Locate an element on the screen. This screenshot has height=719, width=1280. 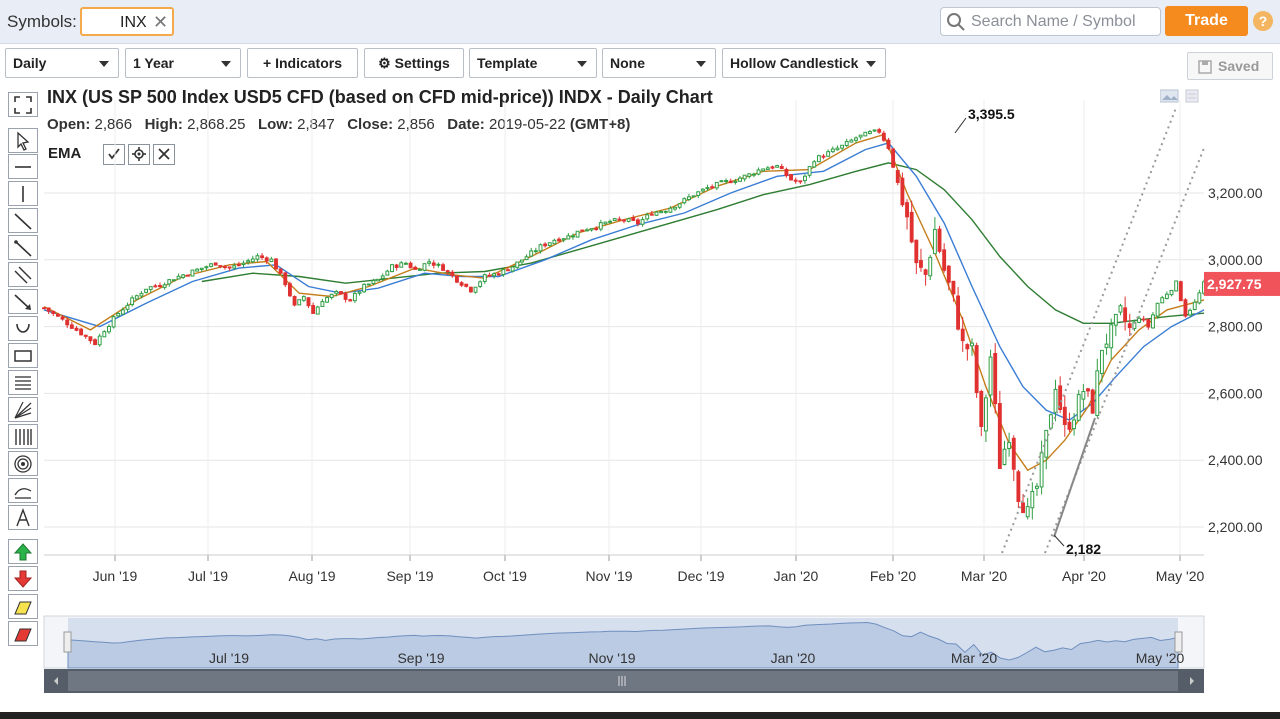
horizontal-line-tool is located at coordinates (23, 166).